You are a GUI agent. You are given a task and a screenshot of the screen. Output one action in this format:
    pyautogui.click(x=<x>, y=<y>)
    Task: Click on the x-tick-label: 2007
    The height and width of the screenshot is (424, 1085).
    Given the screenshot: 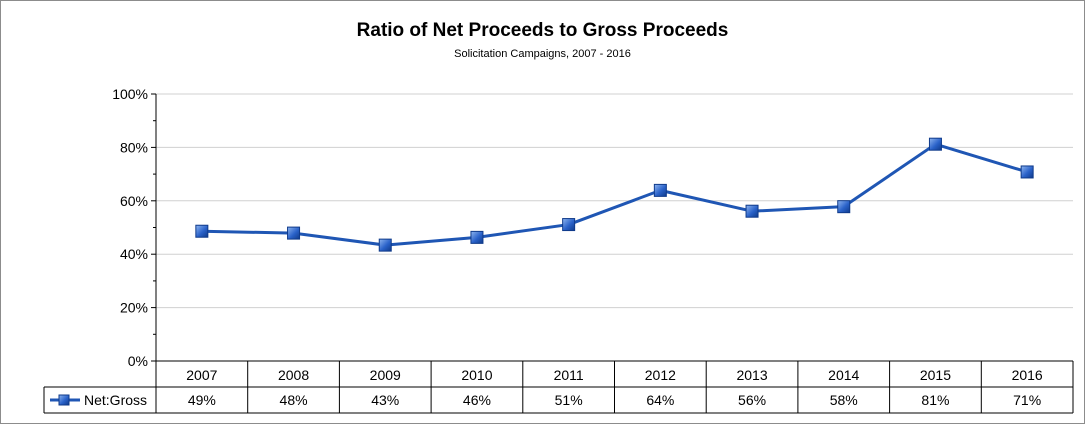 What is the action you would take?
    pyautogui.click(x=201, y=375)
    